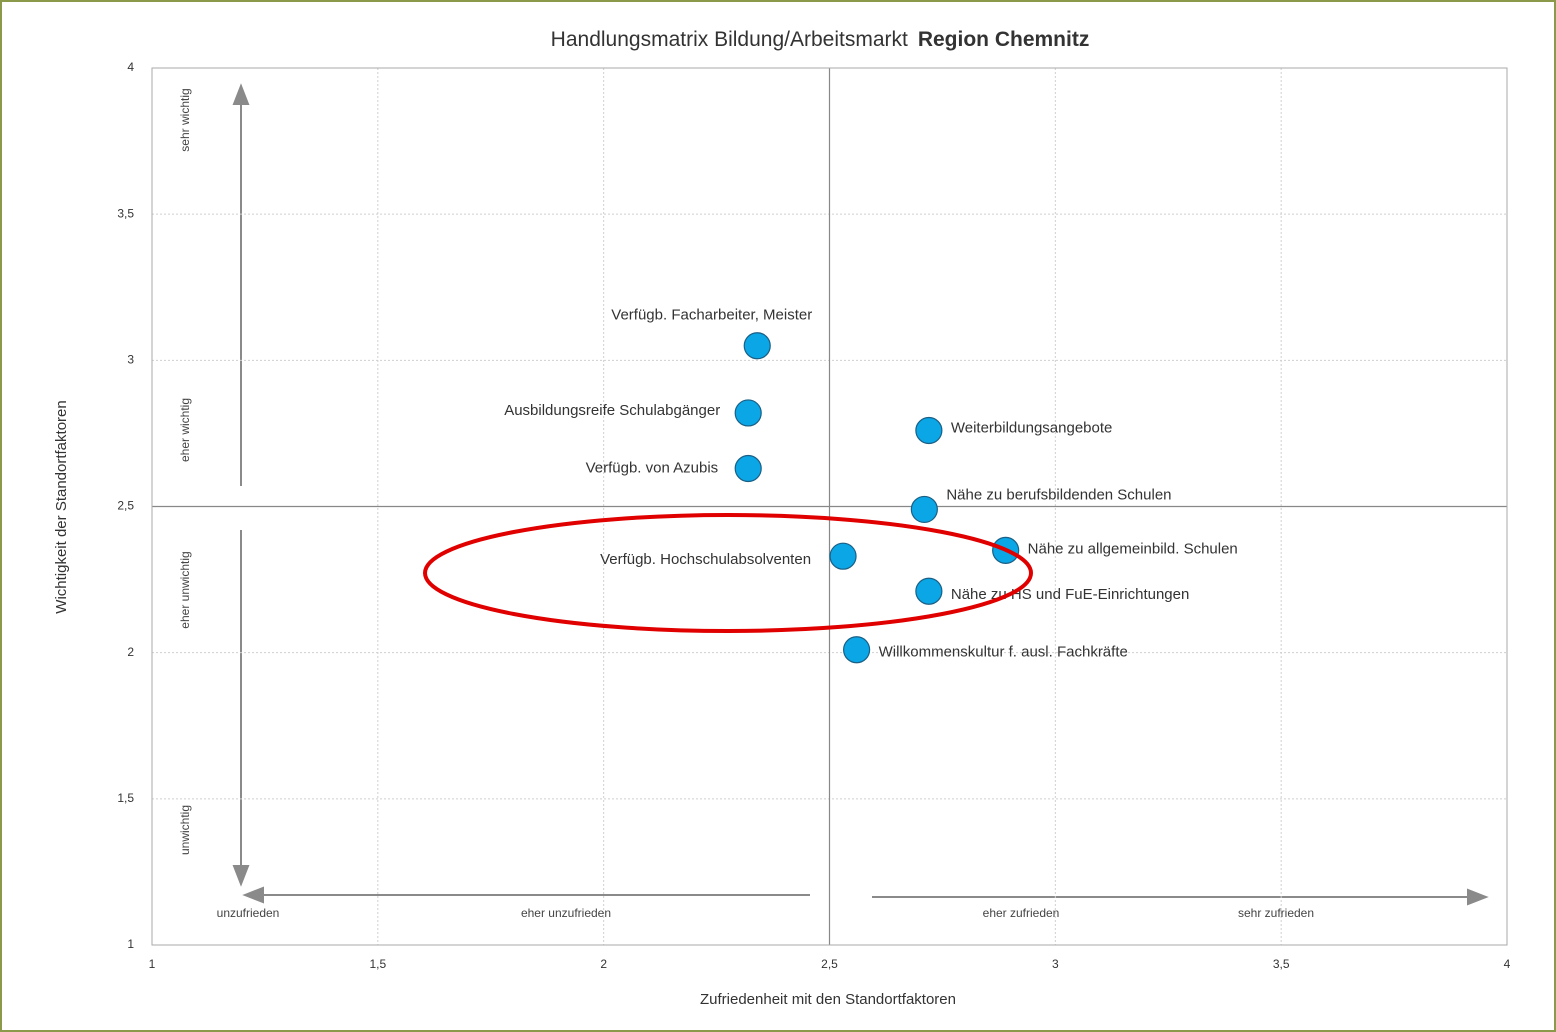  What do you see at coordinates (1058, 494) in the screenshot?
I see `point-label: Nähe zu berufsbildenden Schulen` at bounding box center [1058, 494].